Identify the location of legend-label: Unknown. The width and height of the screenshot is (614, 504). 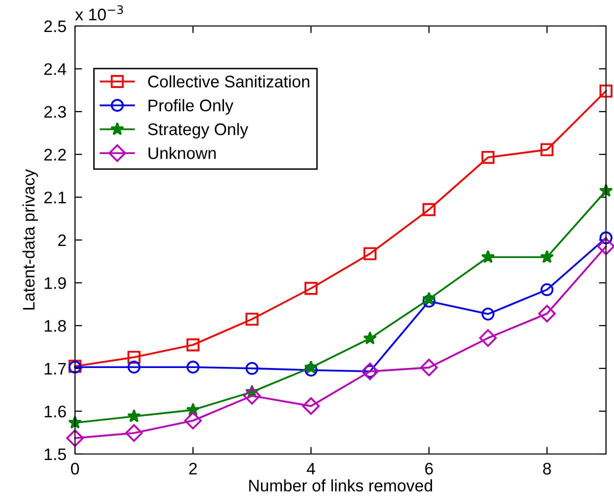
(182, 153).